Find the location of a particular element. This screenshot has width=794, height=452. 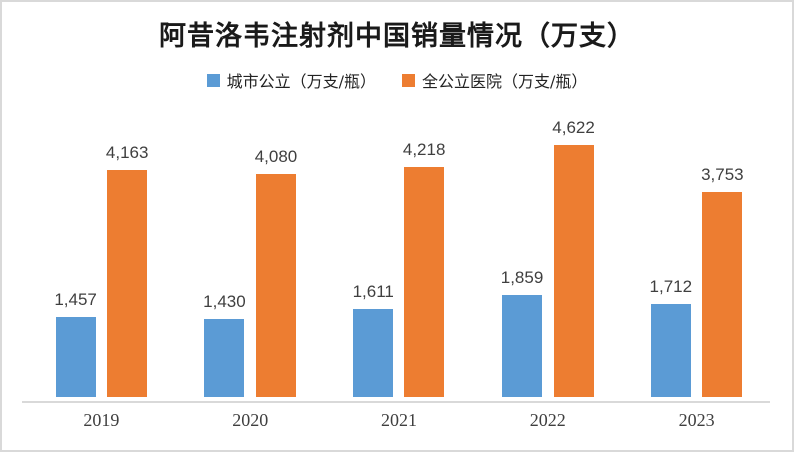

bar-group-2020: 1,430 4,080 is located at coordinates (250, 249).